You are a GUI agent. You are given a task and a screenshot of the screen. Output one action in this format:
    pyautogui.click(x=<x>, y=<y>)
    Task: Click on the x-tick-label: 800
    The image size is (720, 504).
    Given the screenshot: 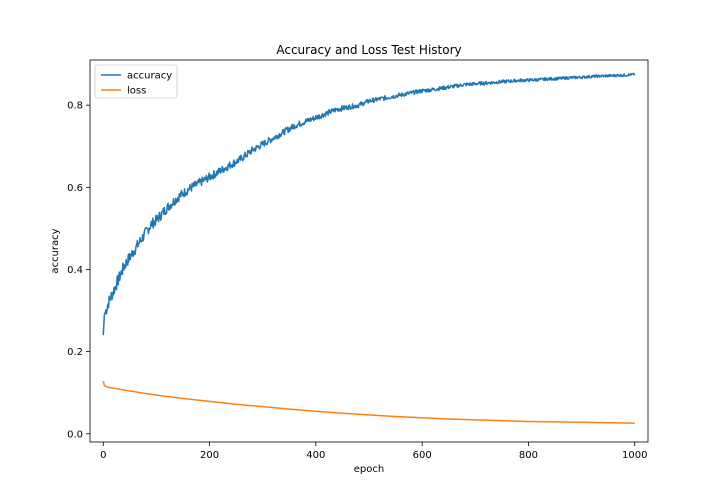 What is the action you would take?
    pyautogui.click(x=528, y=455)
    